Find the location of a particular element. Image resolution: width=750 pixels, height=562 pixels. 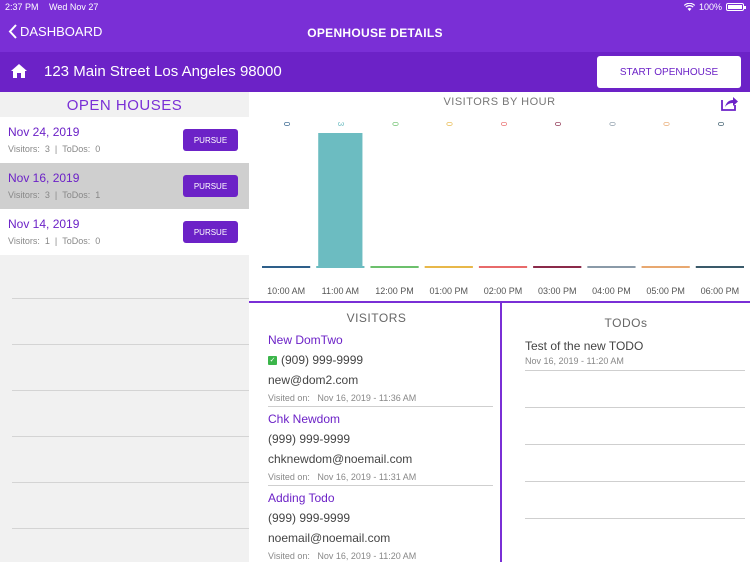

back-button: DASHBOARD is located at coordinates (55, 31).